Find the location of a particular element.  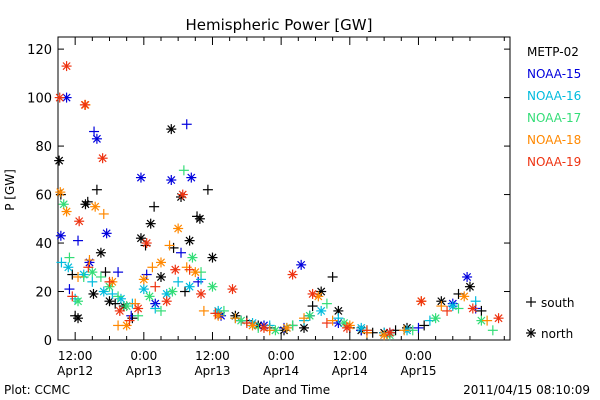

x-tick-time-label: 0:00 is located at coordinates (143, 356).